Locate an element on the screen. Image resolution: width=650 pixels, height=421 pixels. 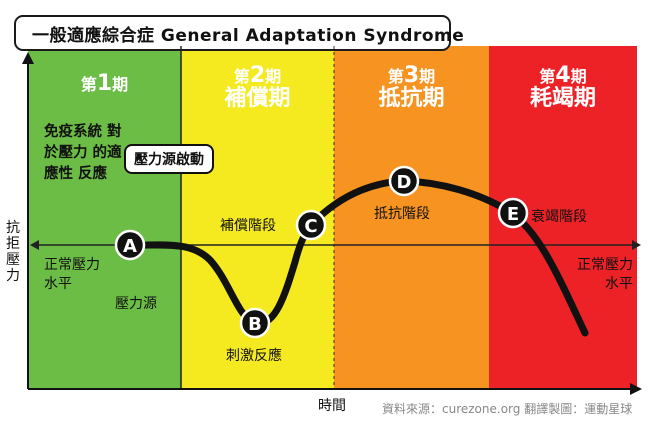
marker-b is located at coordinates (255, 323).